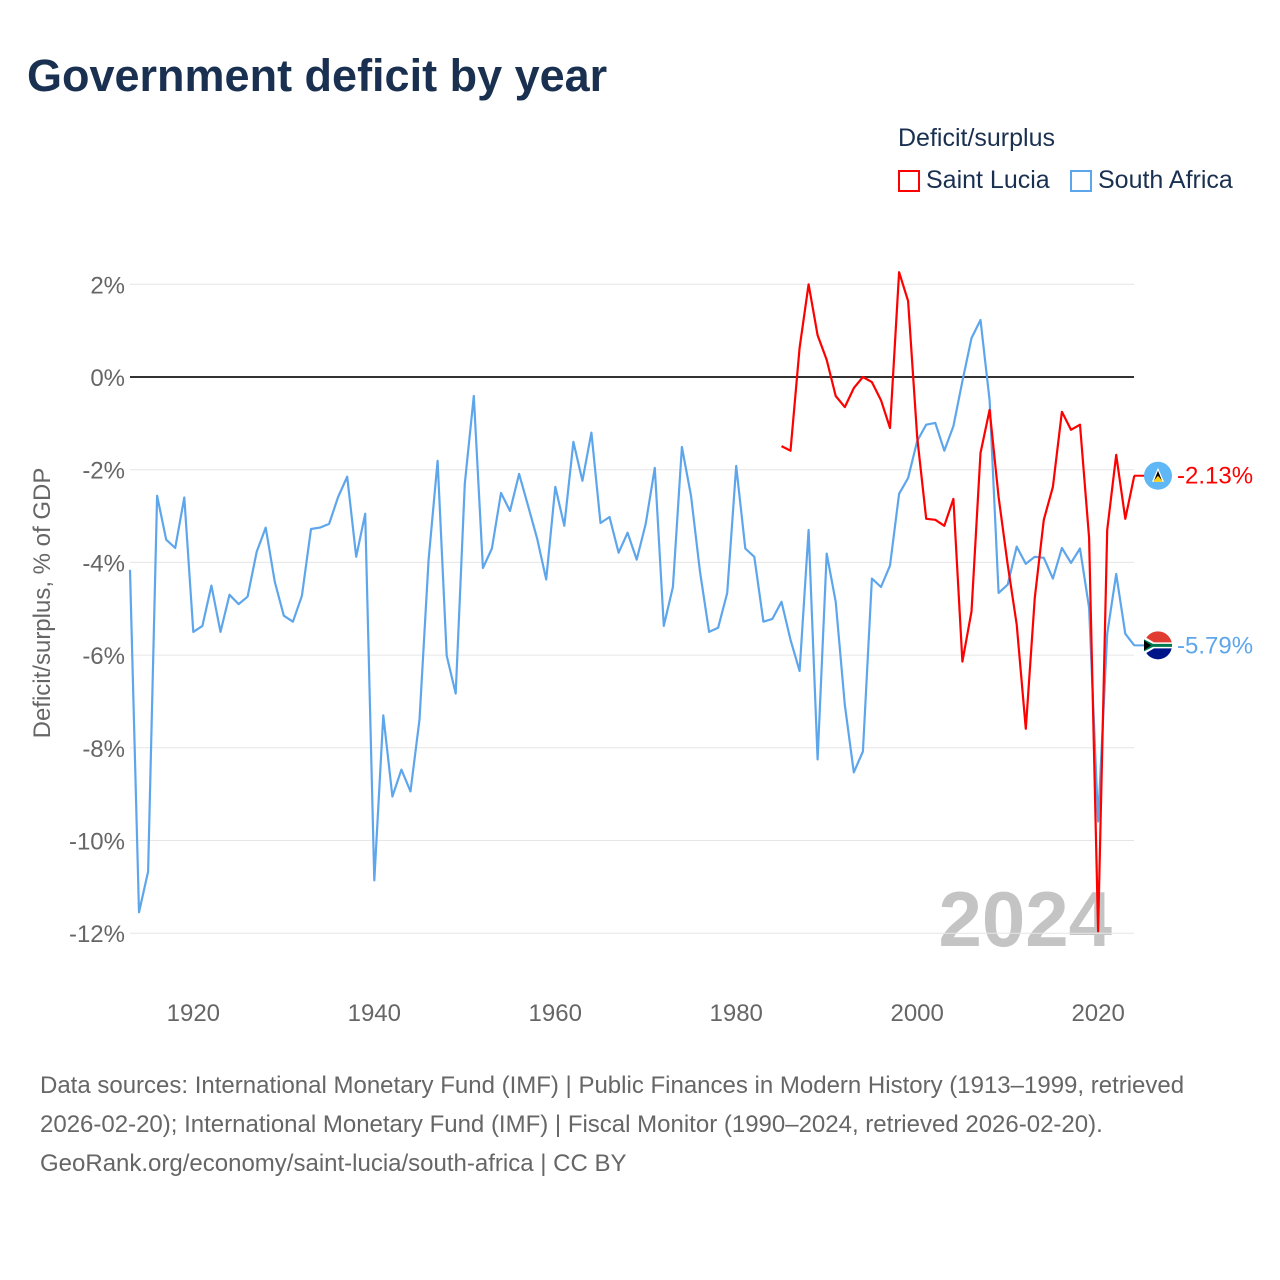 This screenshot has width=1280, height=1280. I want to click on y-tick-label: -12%, so click(97, 934).